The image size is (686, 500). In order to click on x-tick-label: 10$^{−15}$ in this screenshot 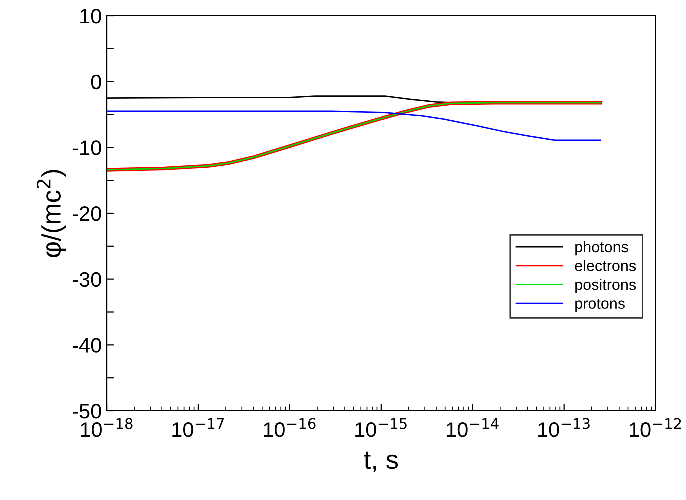, I will do `click(381, 428)`.